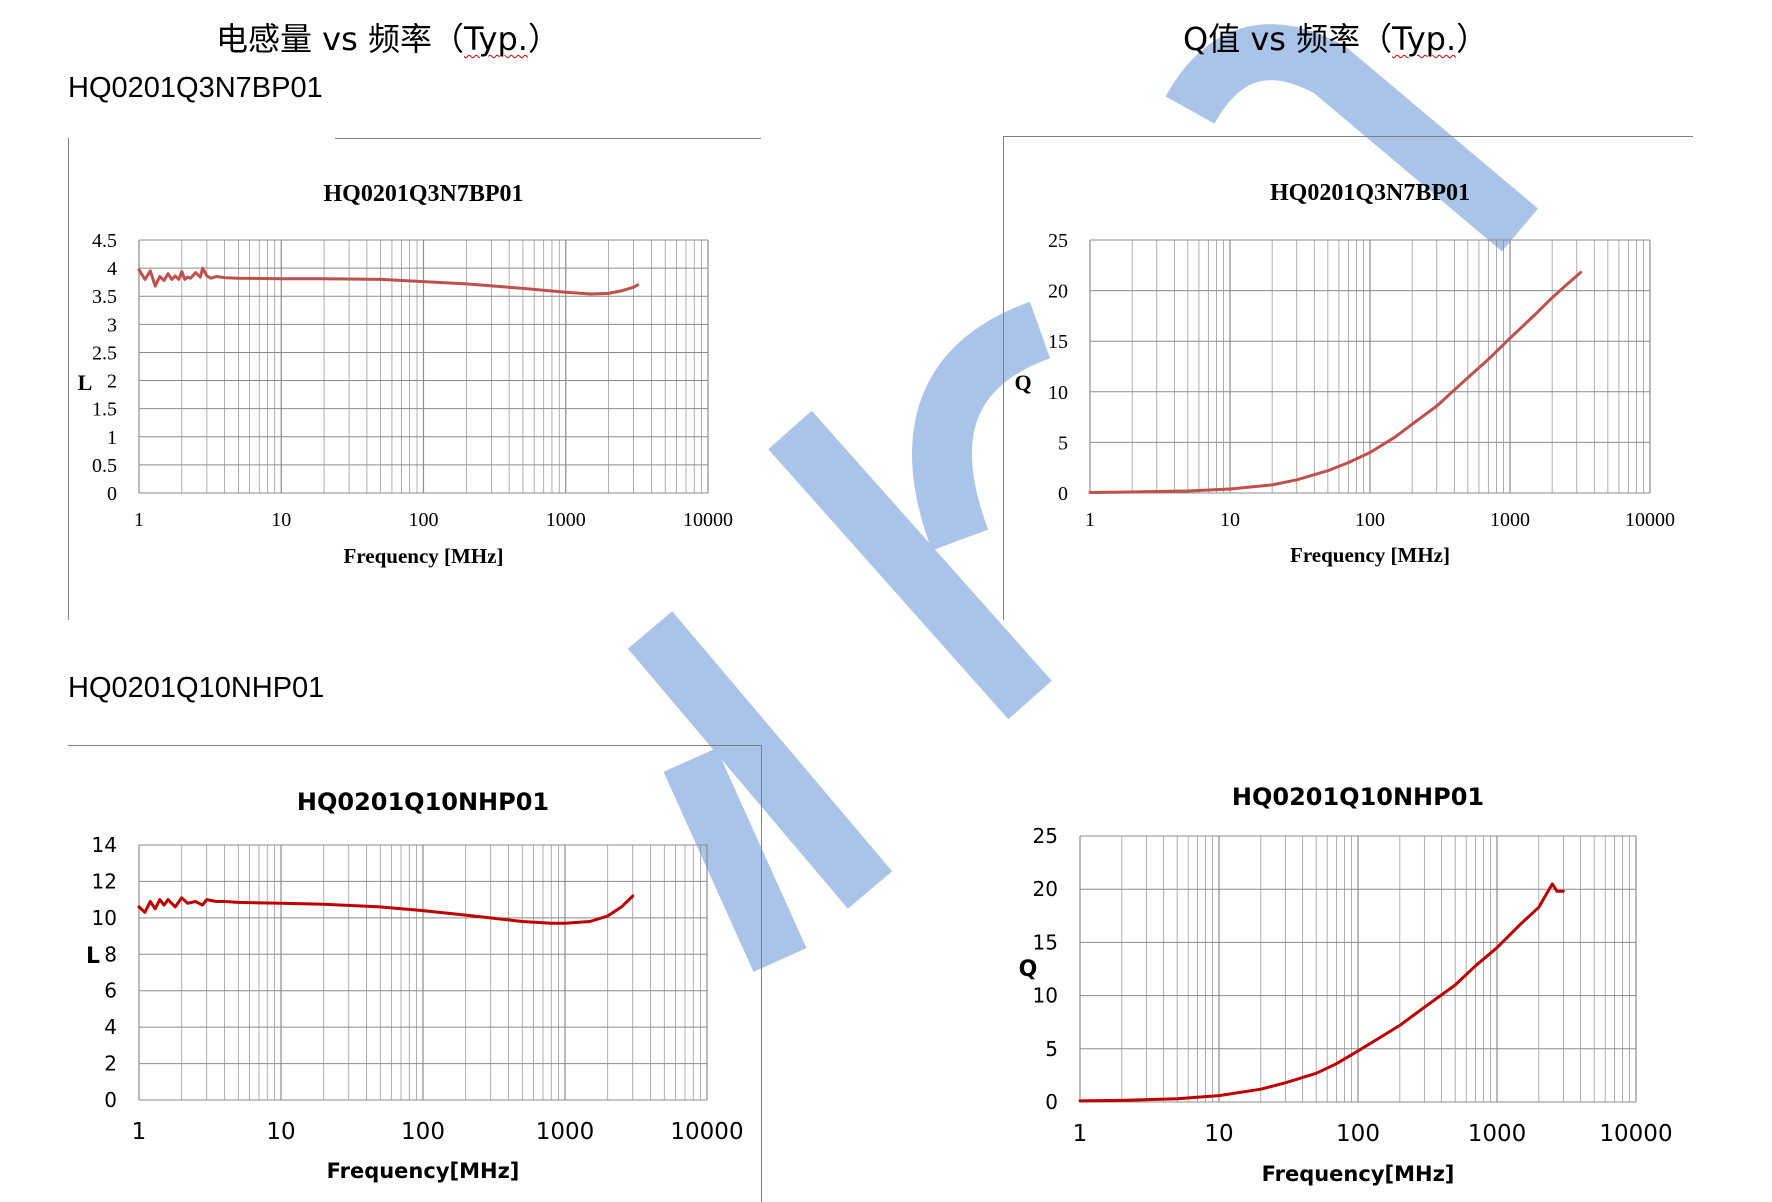 Image resolution: width=1772 pixels, height=1202 pixels. What do you see at coordinates (340, 39) in the screenshot?
I see `heading-left-prefix: 电感量 vs 频率（` at bounding box center [340, 39].